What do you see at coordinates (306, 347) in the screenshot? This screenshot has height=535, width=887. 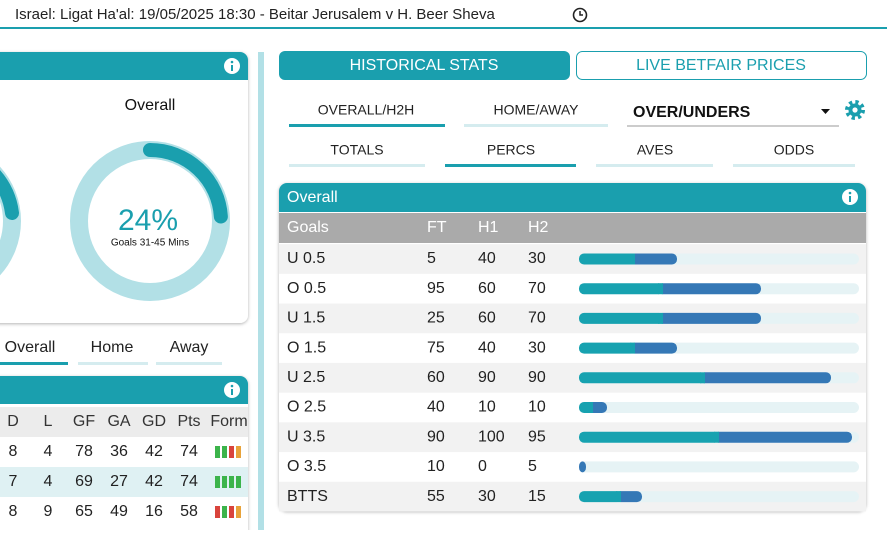 I see `row-label: O 1.5` at bounding box center [306, 347].